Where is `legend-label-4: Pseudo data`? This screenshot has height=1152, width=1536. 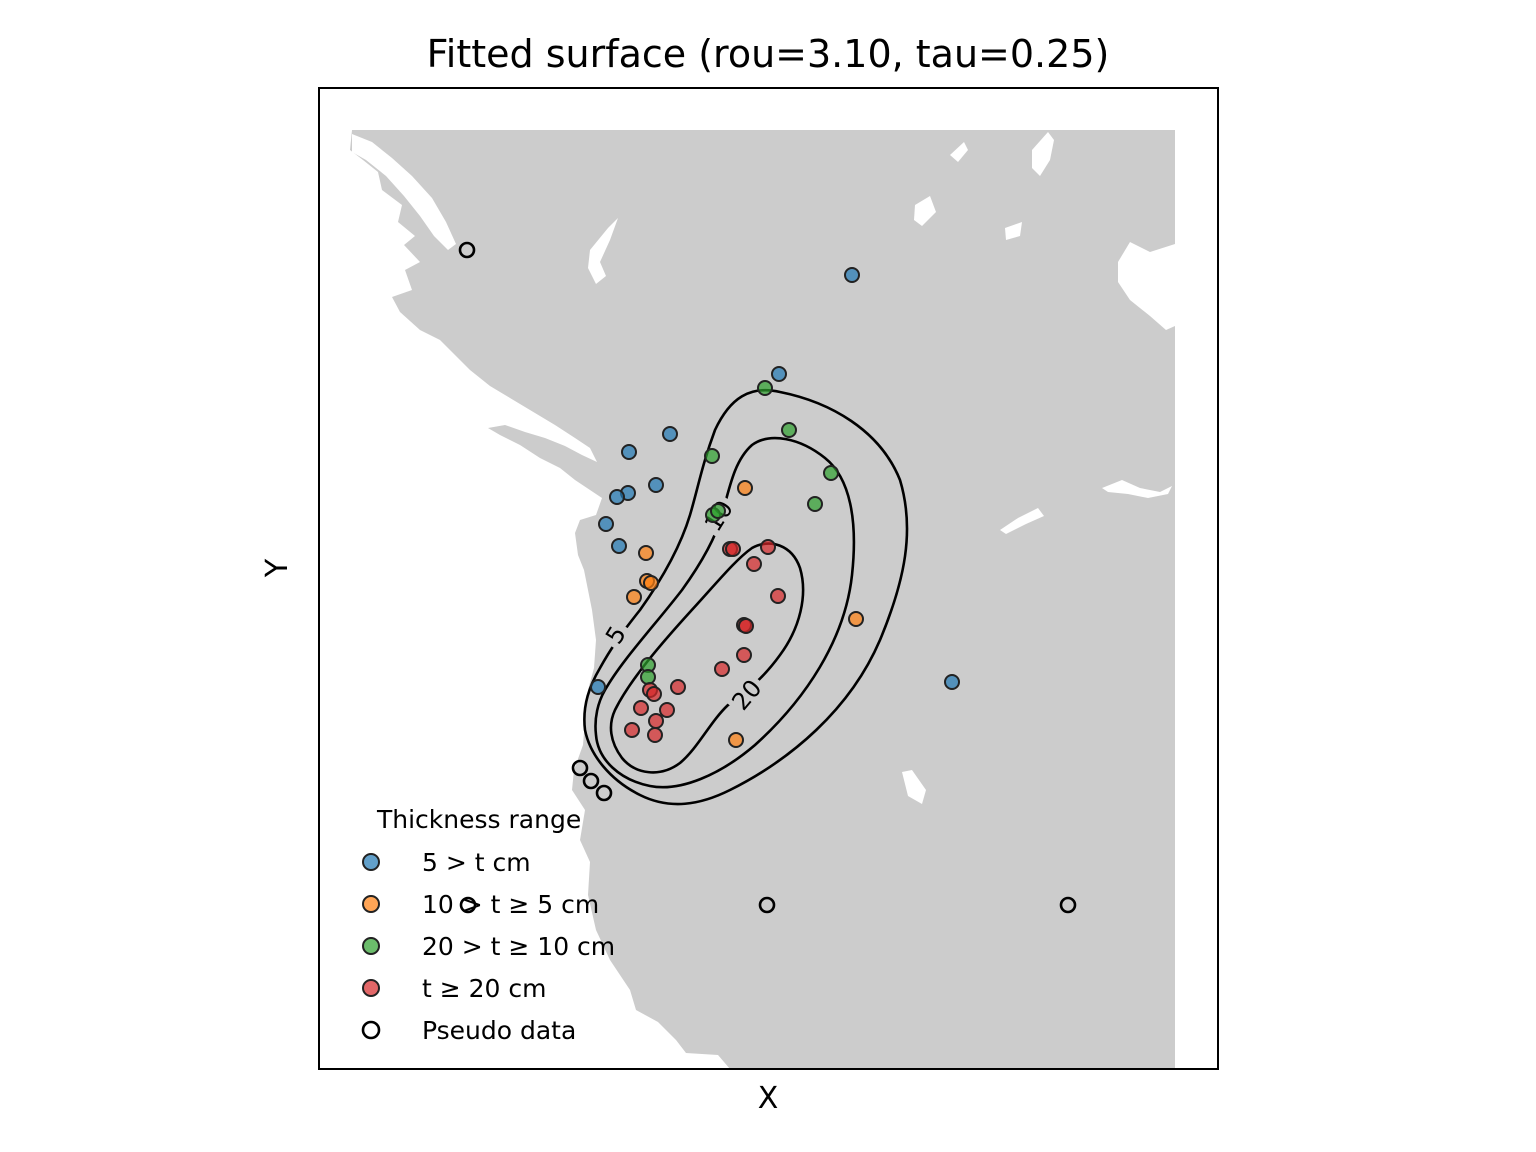 legend-label-4: Pseudo data is located at coordinates (499, 1030).